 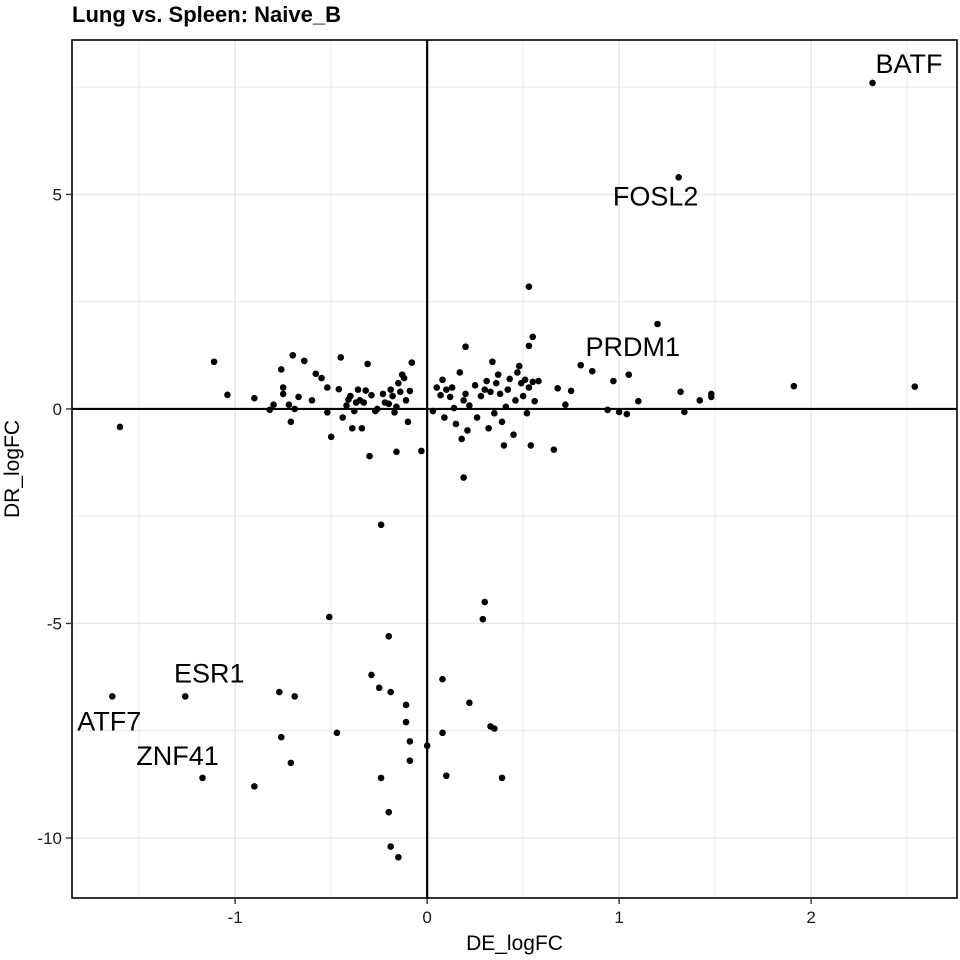 I want to click on gene-label-znf41: ZNF41, so click(x=177, y=756).